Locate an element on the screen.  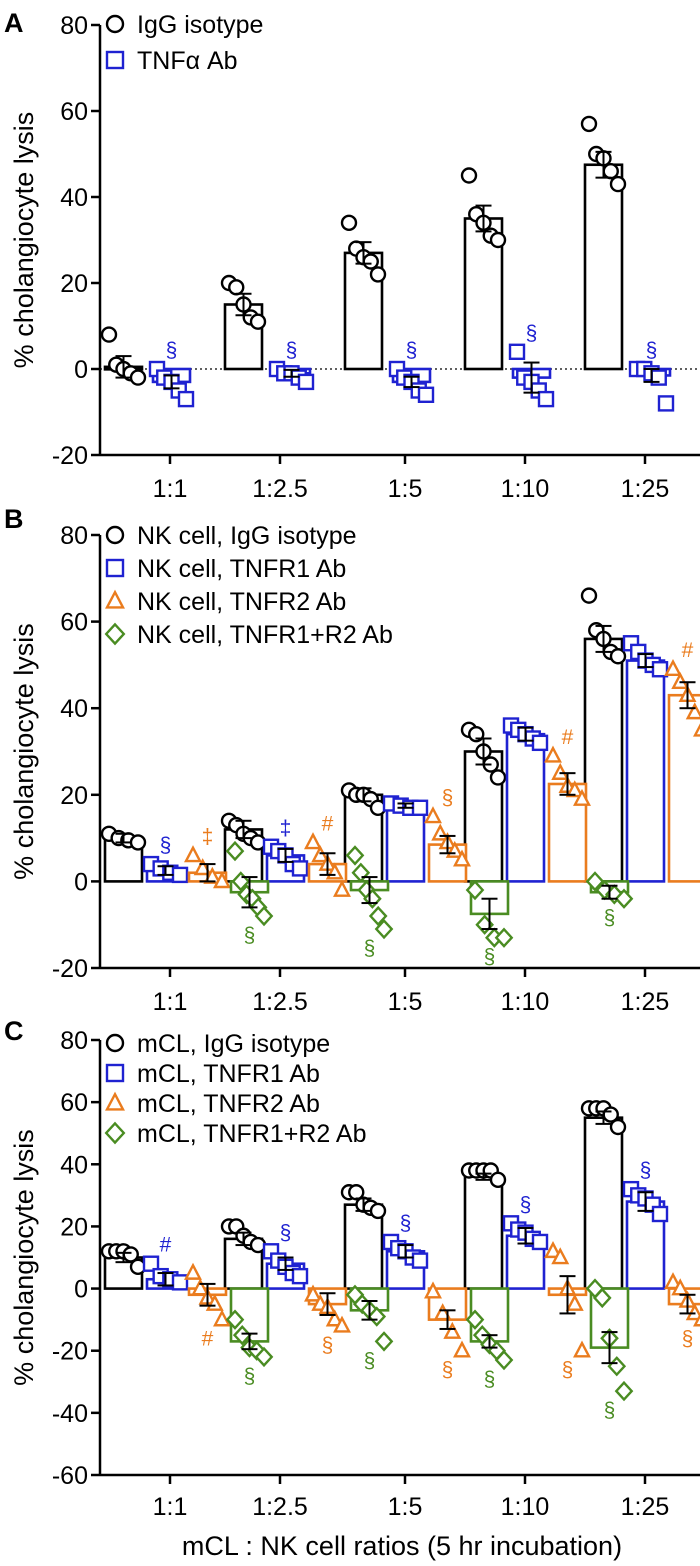
legend-item: NK cell, IgG isotype is located at coordinates (231, 536).